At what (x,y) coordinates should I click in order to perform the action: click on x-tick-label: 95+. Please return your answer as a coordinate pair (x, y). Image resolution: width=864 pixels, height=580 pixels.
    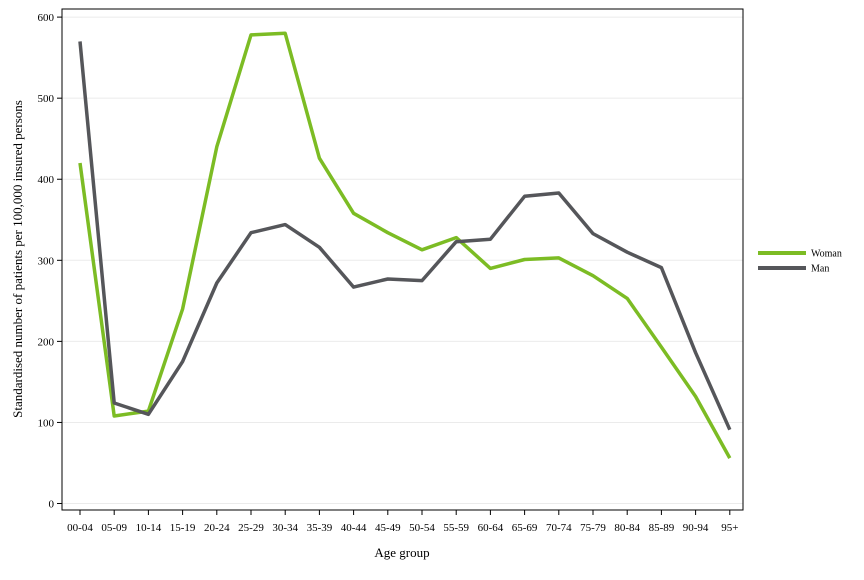
    Looking at the image, I should click on (729, 528).